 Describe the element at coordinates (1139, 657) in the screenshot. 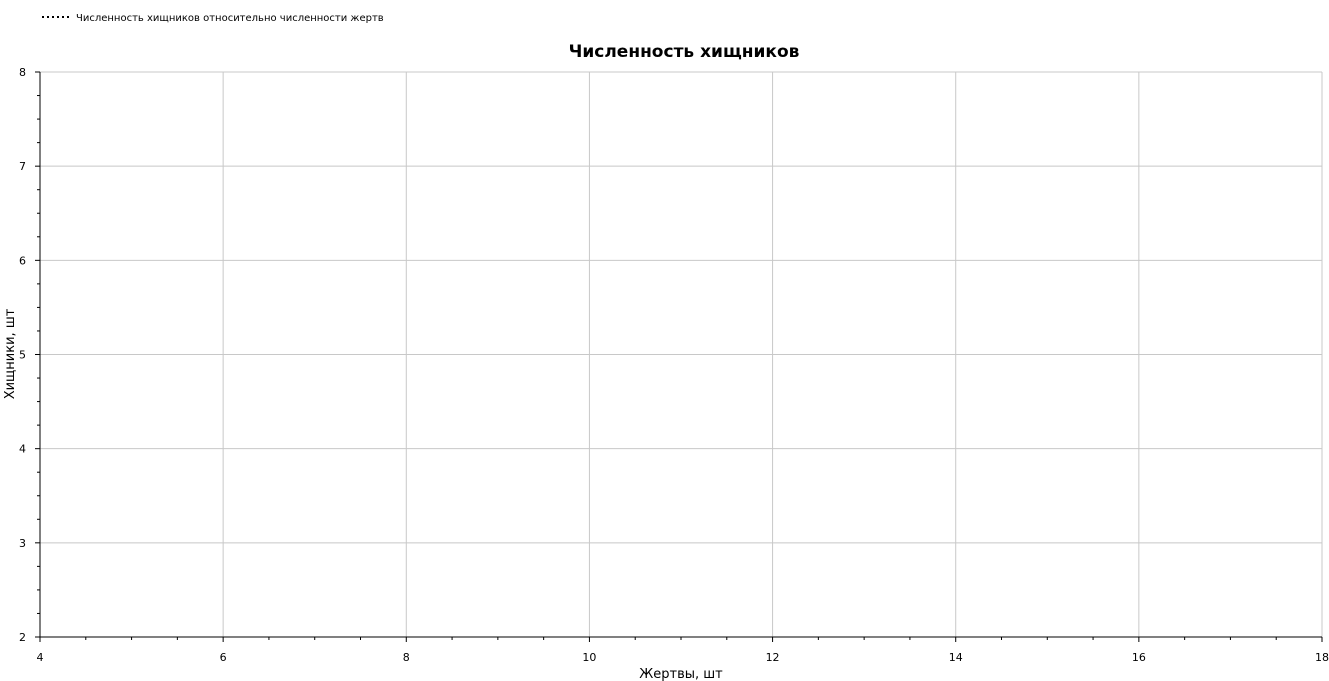

I see `x-tick-label: 16` at that location.